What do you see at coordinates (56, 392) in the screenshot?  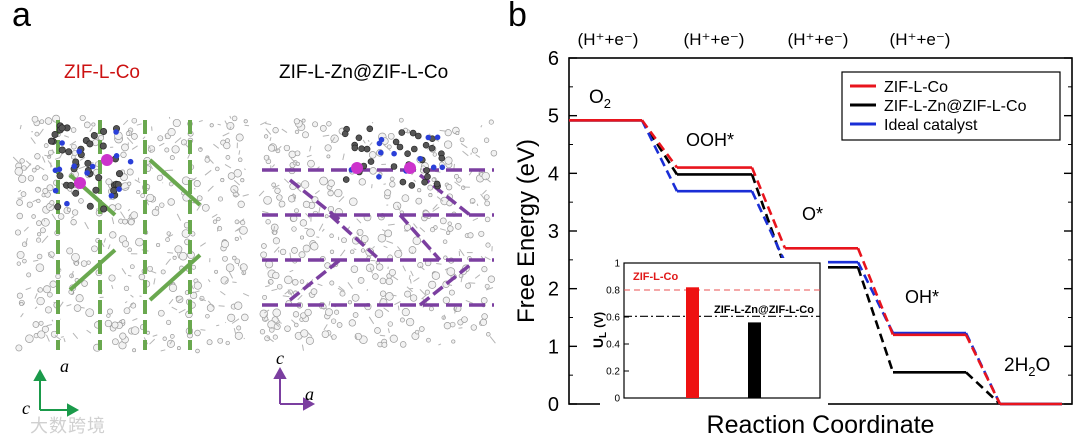 I see `left-axes-indicator` at bounding box center [56, 392].